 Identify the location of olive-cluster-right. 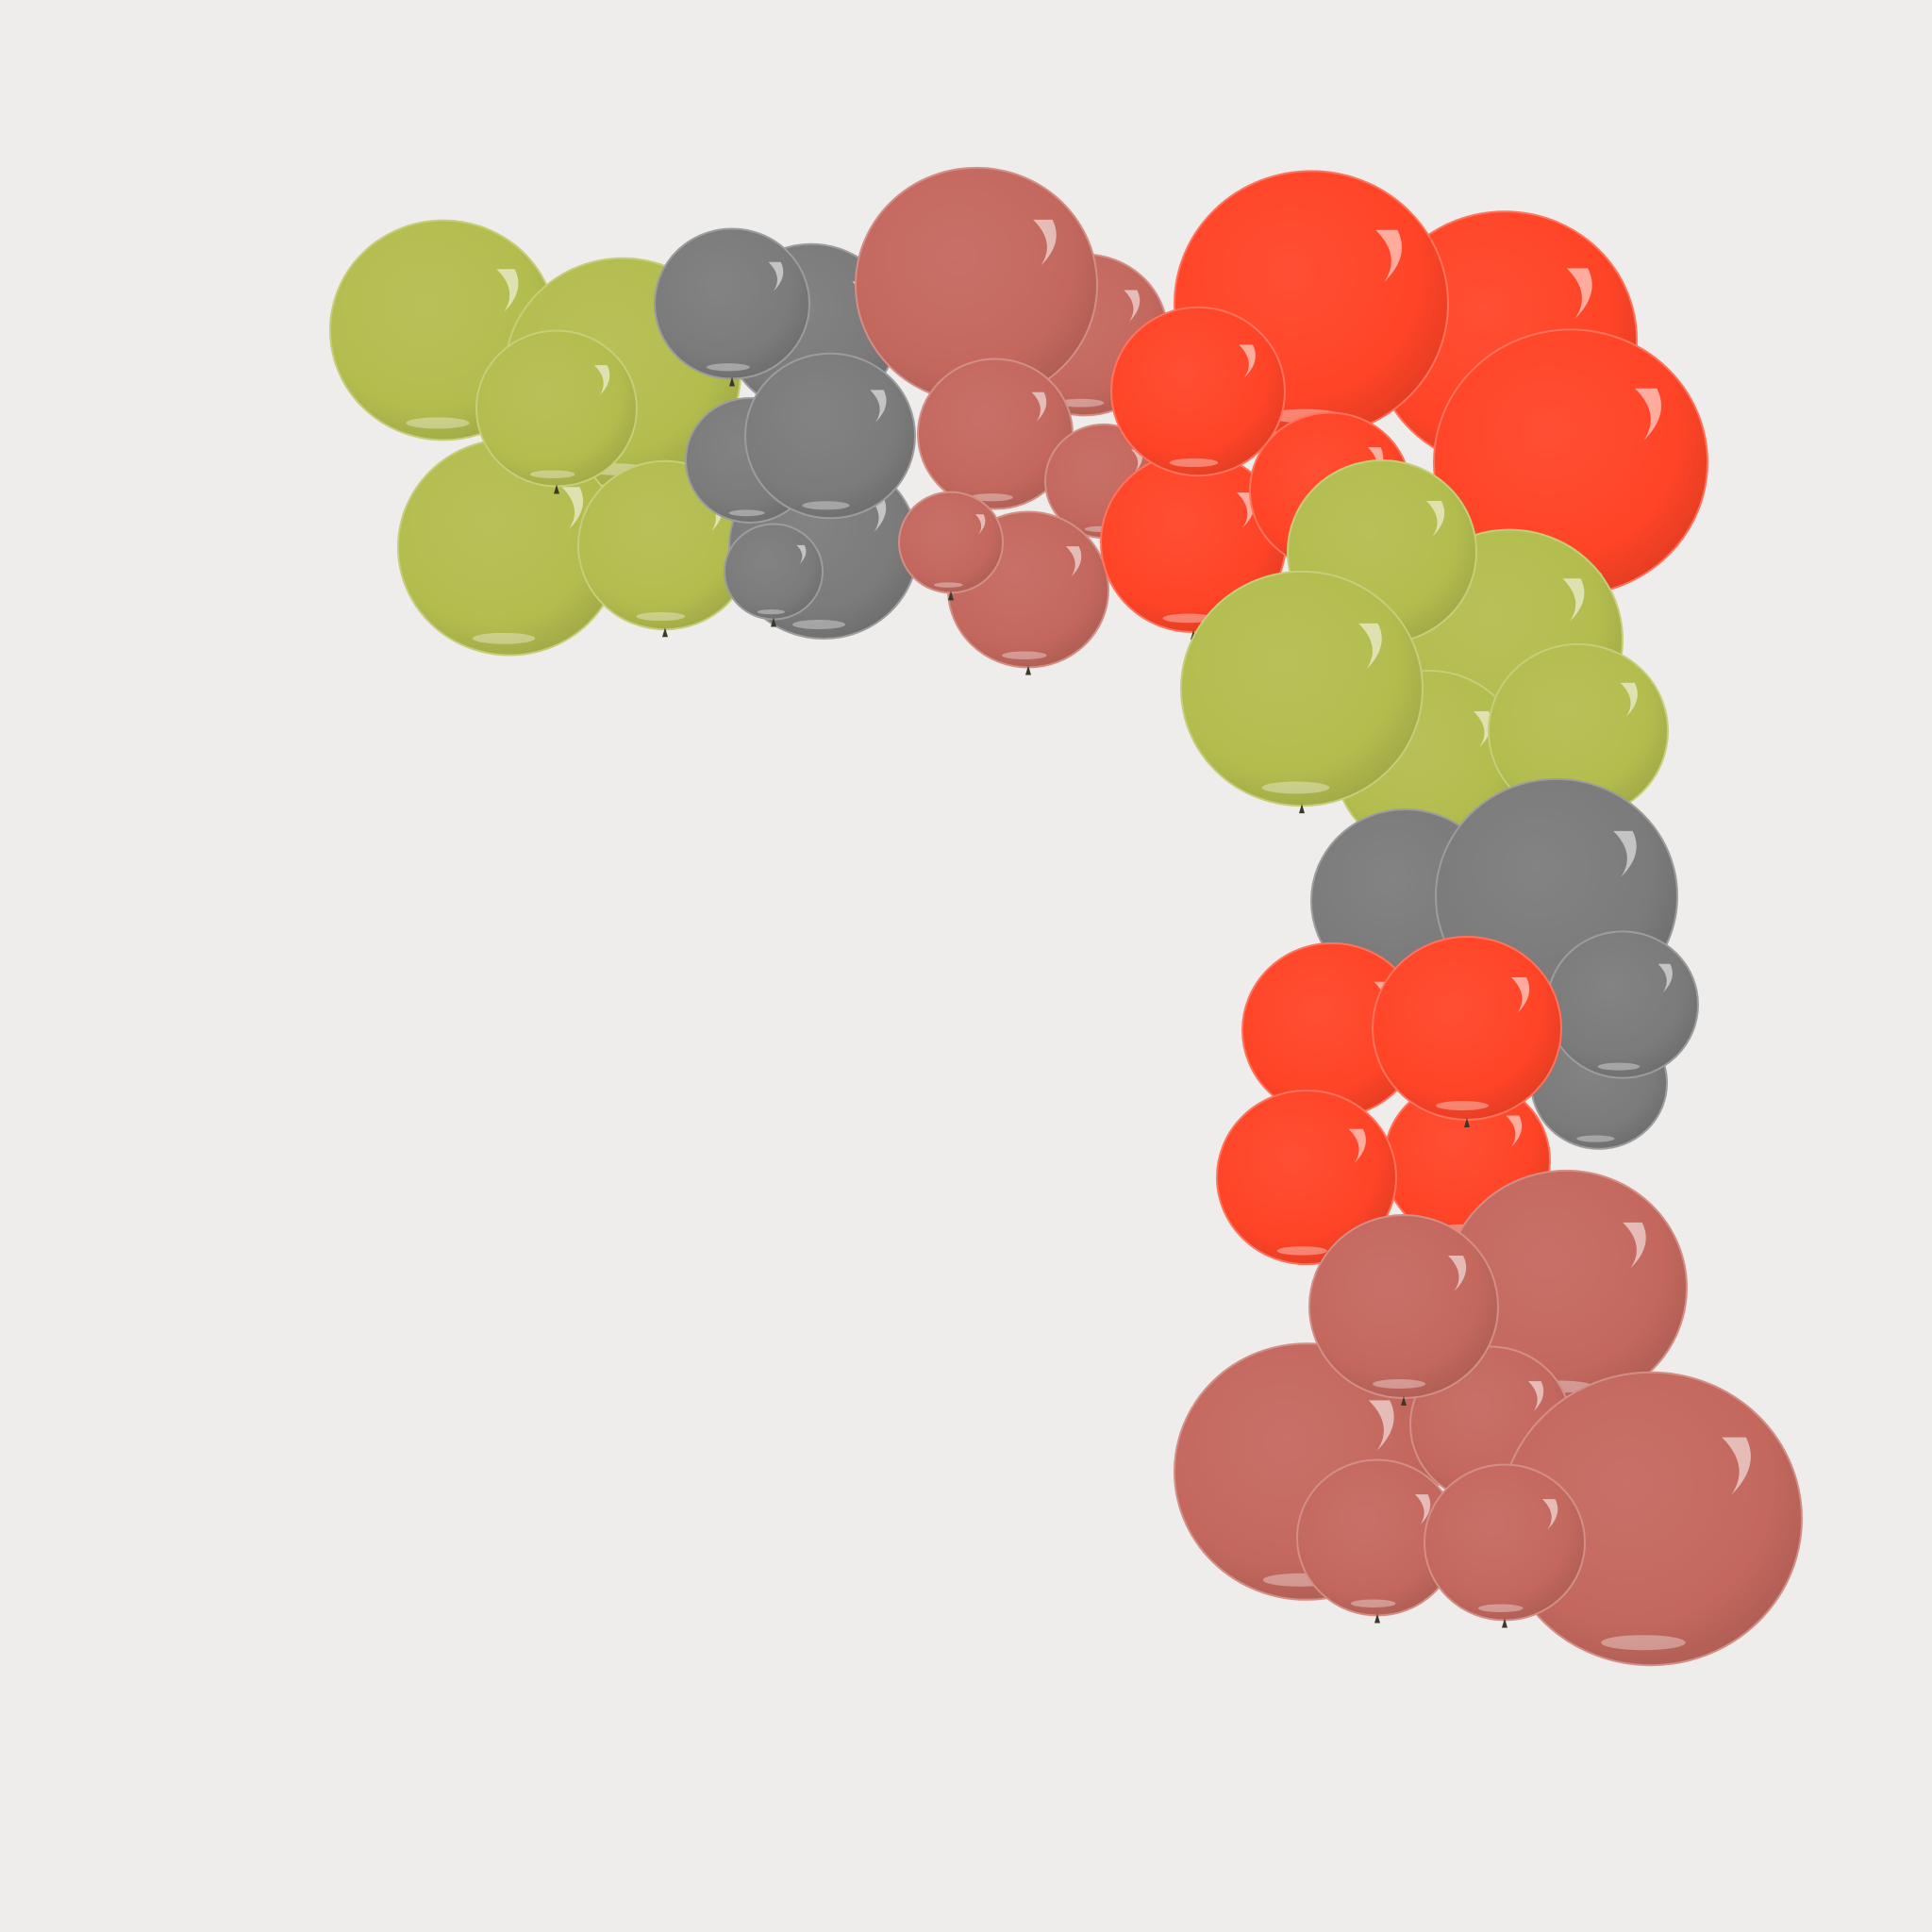
(1424, 657).